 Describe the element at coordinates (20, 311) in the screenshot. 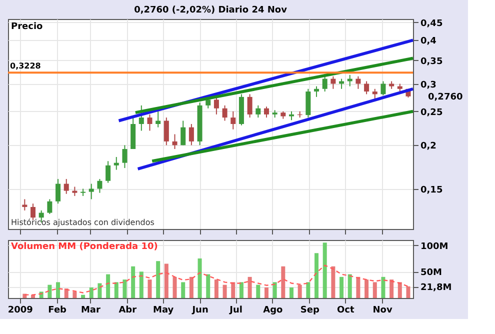

I see `x-tick-label: 2009` at that location.